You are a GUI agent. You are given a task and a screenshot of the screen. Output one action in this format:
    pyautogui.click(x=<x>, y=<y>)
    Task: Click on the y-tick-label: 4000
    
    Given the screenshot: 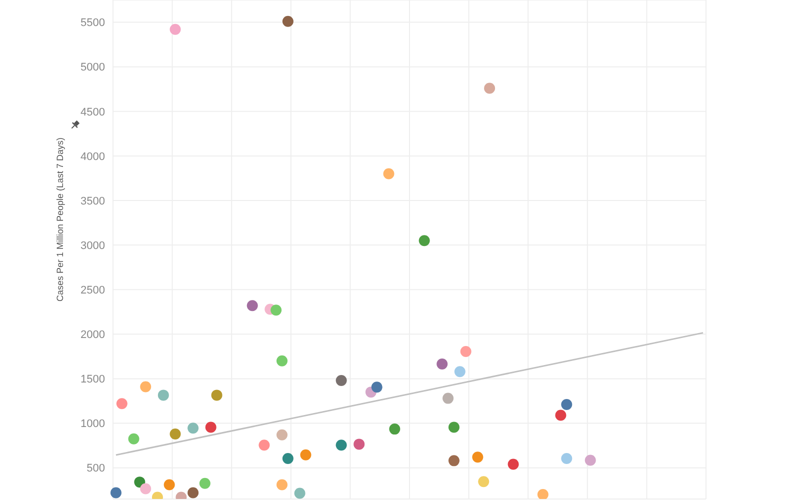 What is the action you would take?
    pyautogui.click(x=92, y=156)
    